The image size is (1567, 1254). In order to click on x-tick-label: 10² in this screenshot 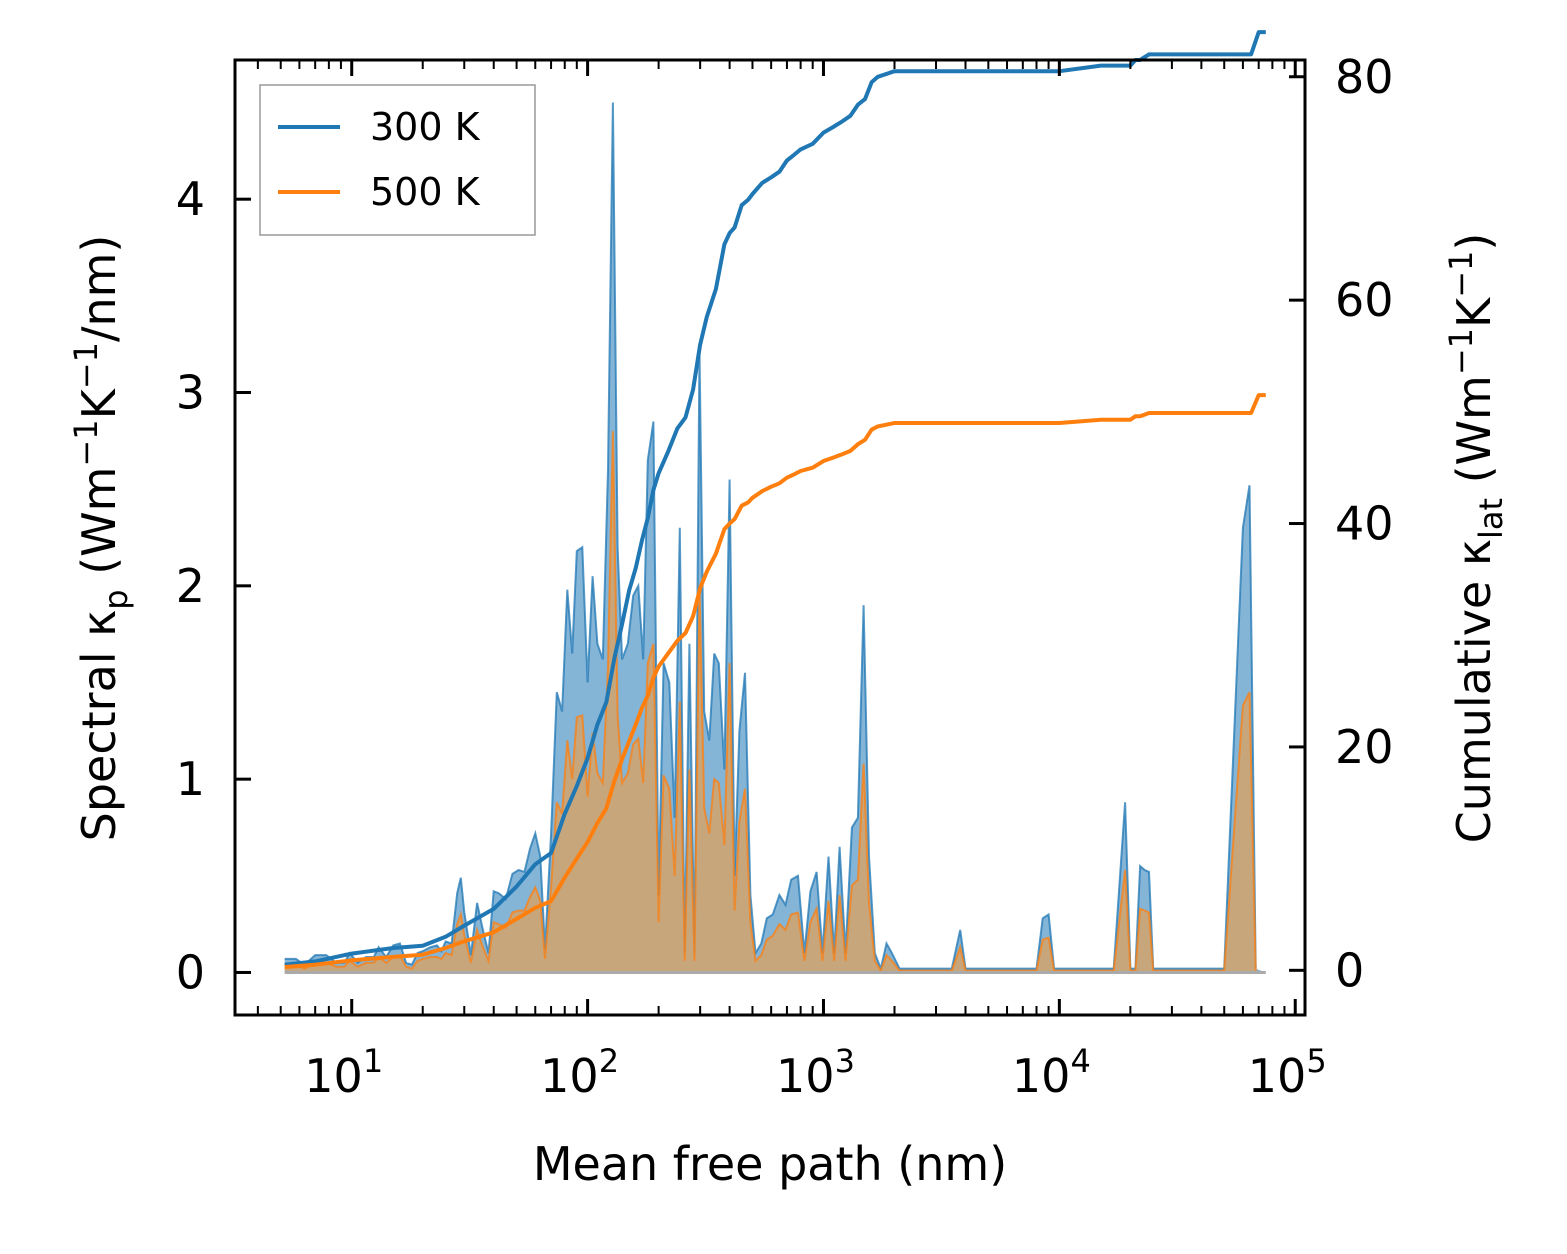, I will do `click(579, 1072)`.